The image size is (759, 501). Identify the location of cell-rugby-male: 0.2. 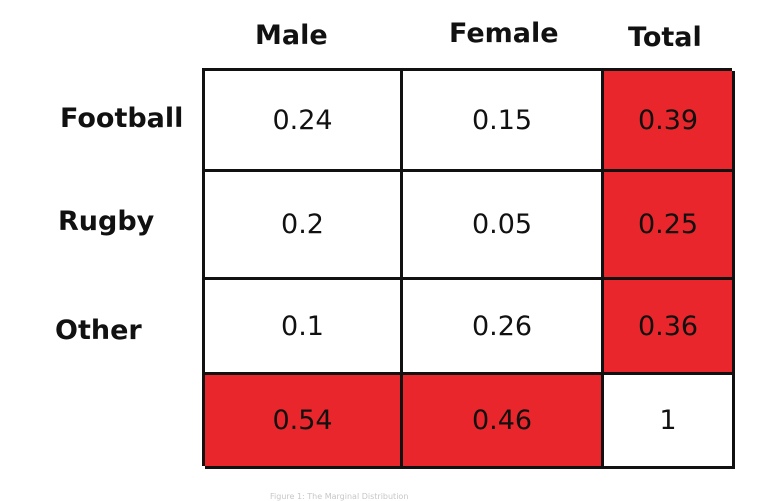
(304, 226).